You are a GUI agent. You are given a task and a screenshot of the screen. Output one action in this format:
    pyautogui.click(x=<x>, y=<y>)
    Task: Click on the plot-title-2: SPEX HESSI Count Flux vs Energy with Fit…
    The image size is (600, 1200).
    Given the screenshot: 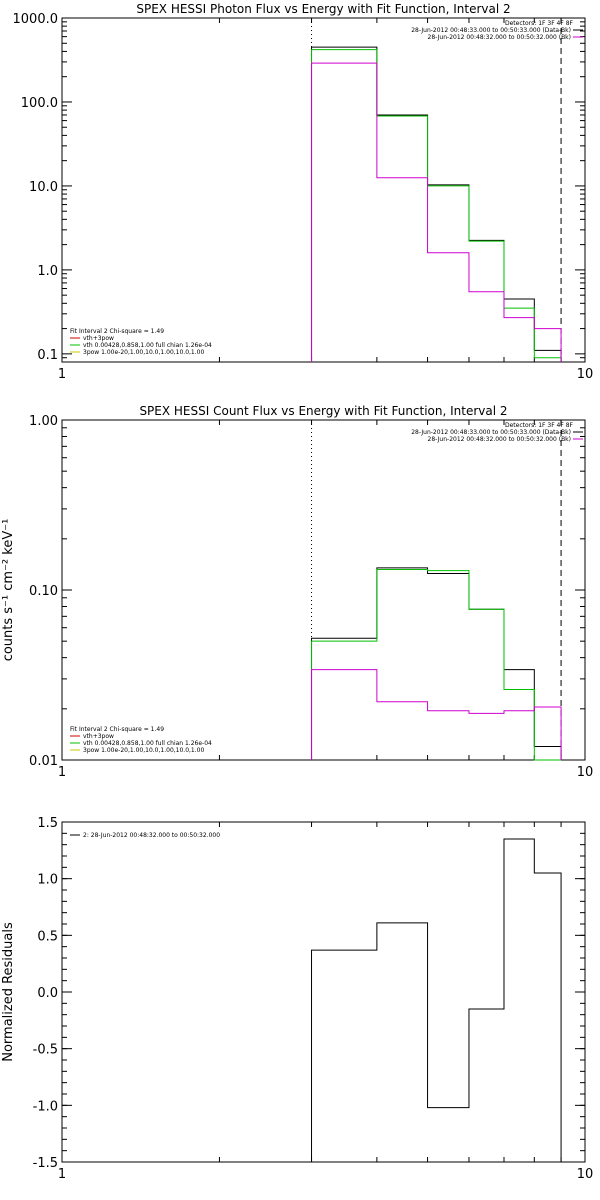 What is the action you would take?
    pyautogui.click(x=323, y=411)
    